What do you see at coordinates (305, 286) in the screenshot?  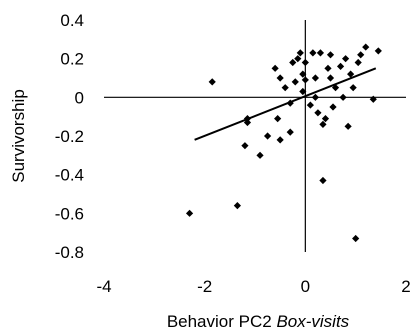 I see `x-tick-label: 0` at bounding box center [305, 286].